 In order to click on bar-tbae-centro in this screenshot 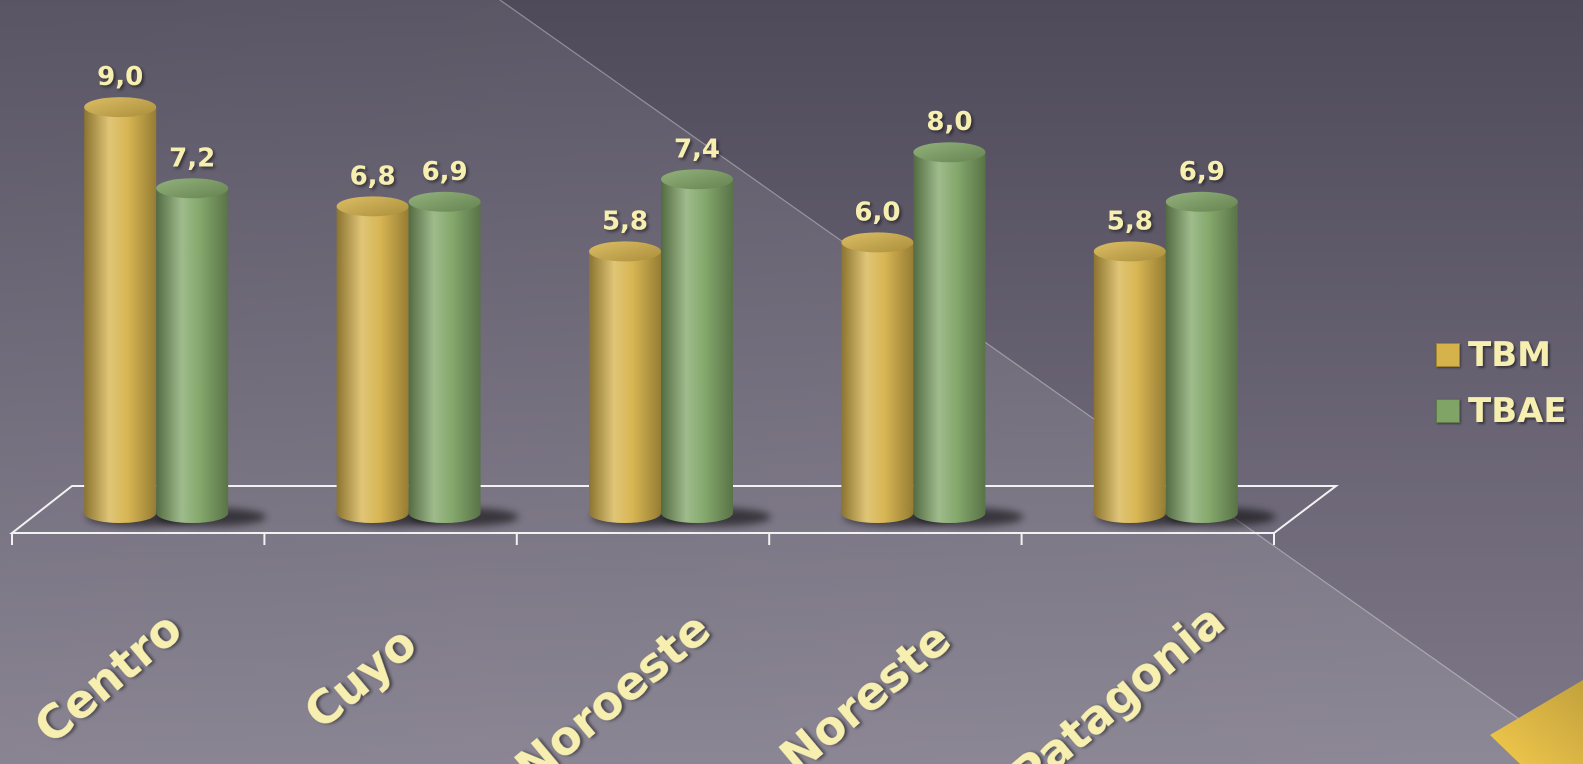, I will do `click(211, 352)`.